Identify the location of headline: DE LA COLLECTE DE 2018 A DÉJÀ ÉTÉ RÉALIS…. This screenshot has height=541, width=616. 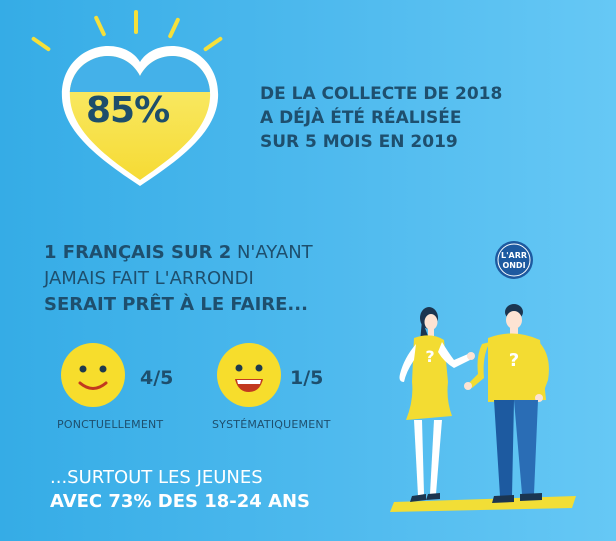
(381, 118).